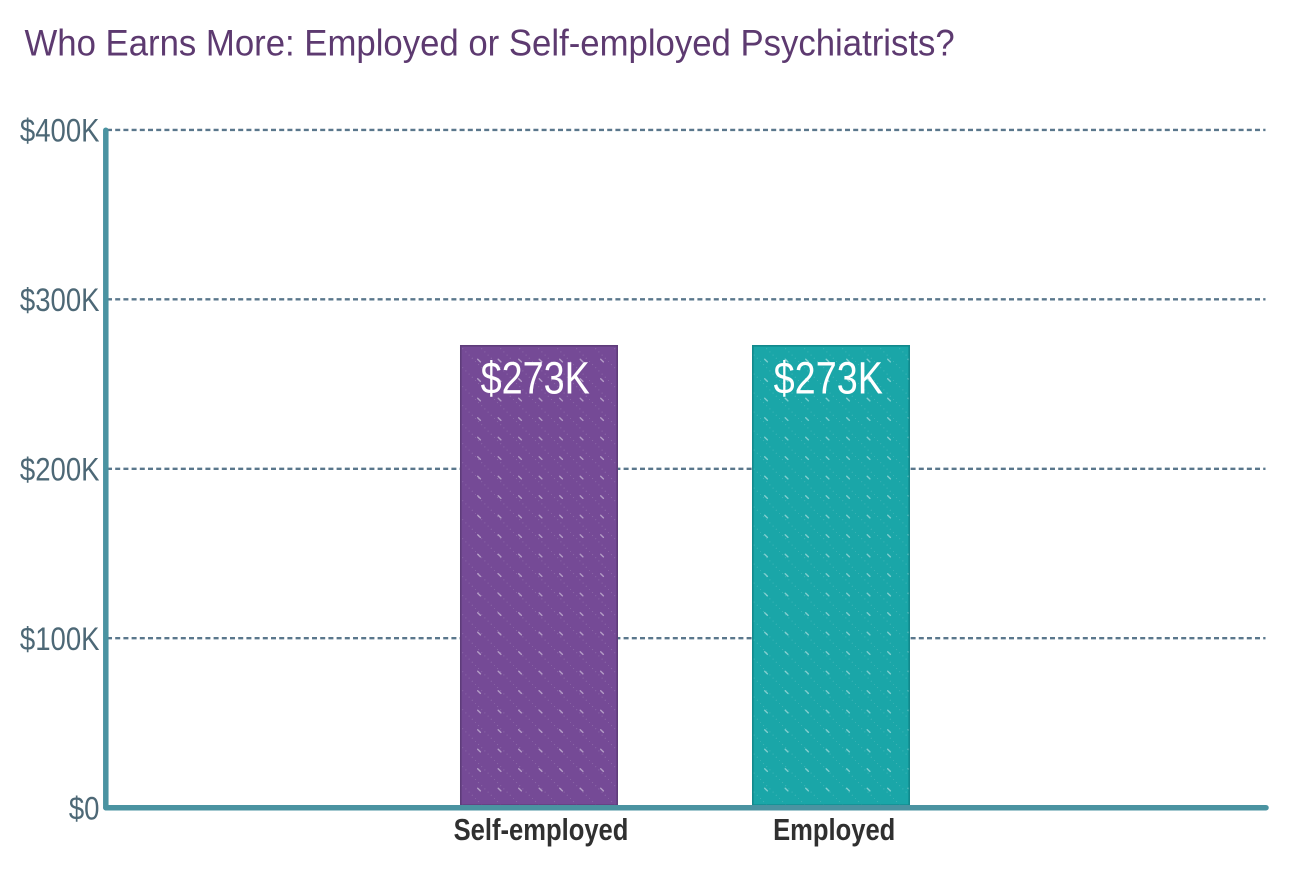 The width and height of the screenshot is (1290, 883). I want to click on svg-text: $200K, so click(60, 470).